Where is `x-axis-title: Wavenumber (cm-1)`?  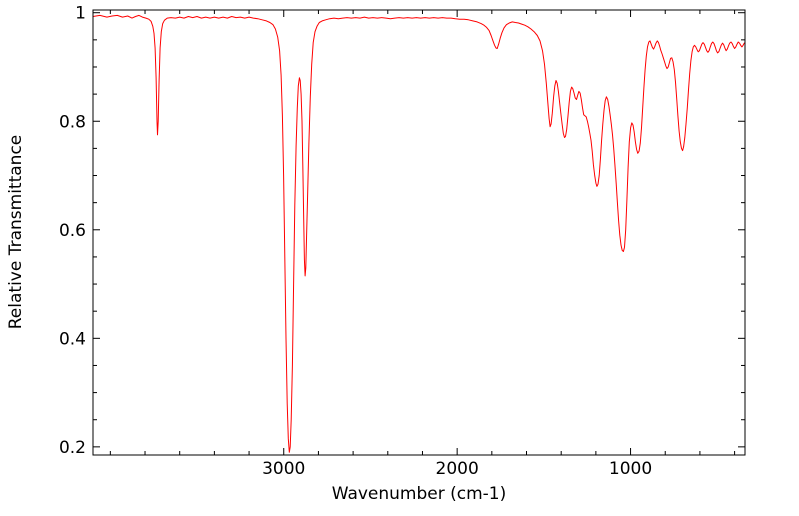
x-axis-title: Wavenumber (cm-1) is located at coordinates (419, 494).